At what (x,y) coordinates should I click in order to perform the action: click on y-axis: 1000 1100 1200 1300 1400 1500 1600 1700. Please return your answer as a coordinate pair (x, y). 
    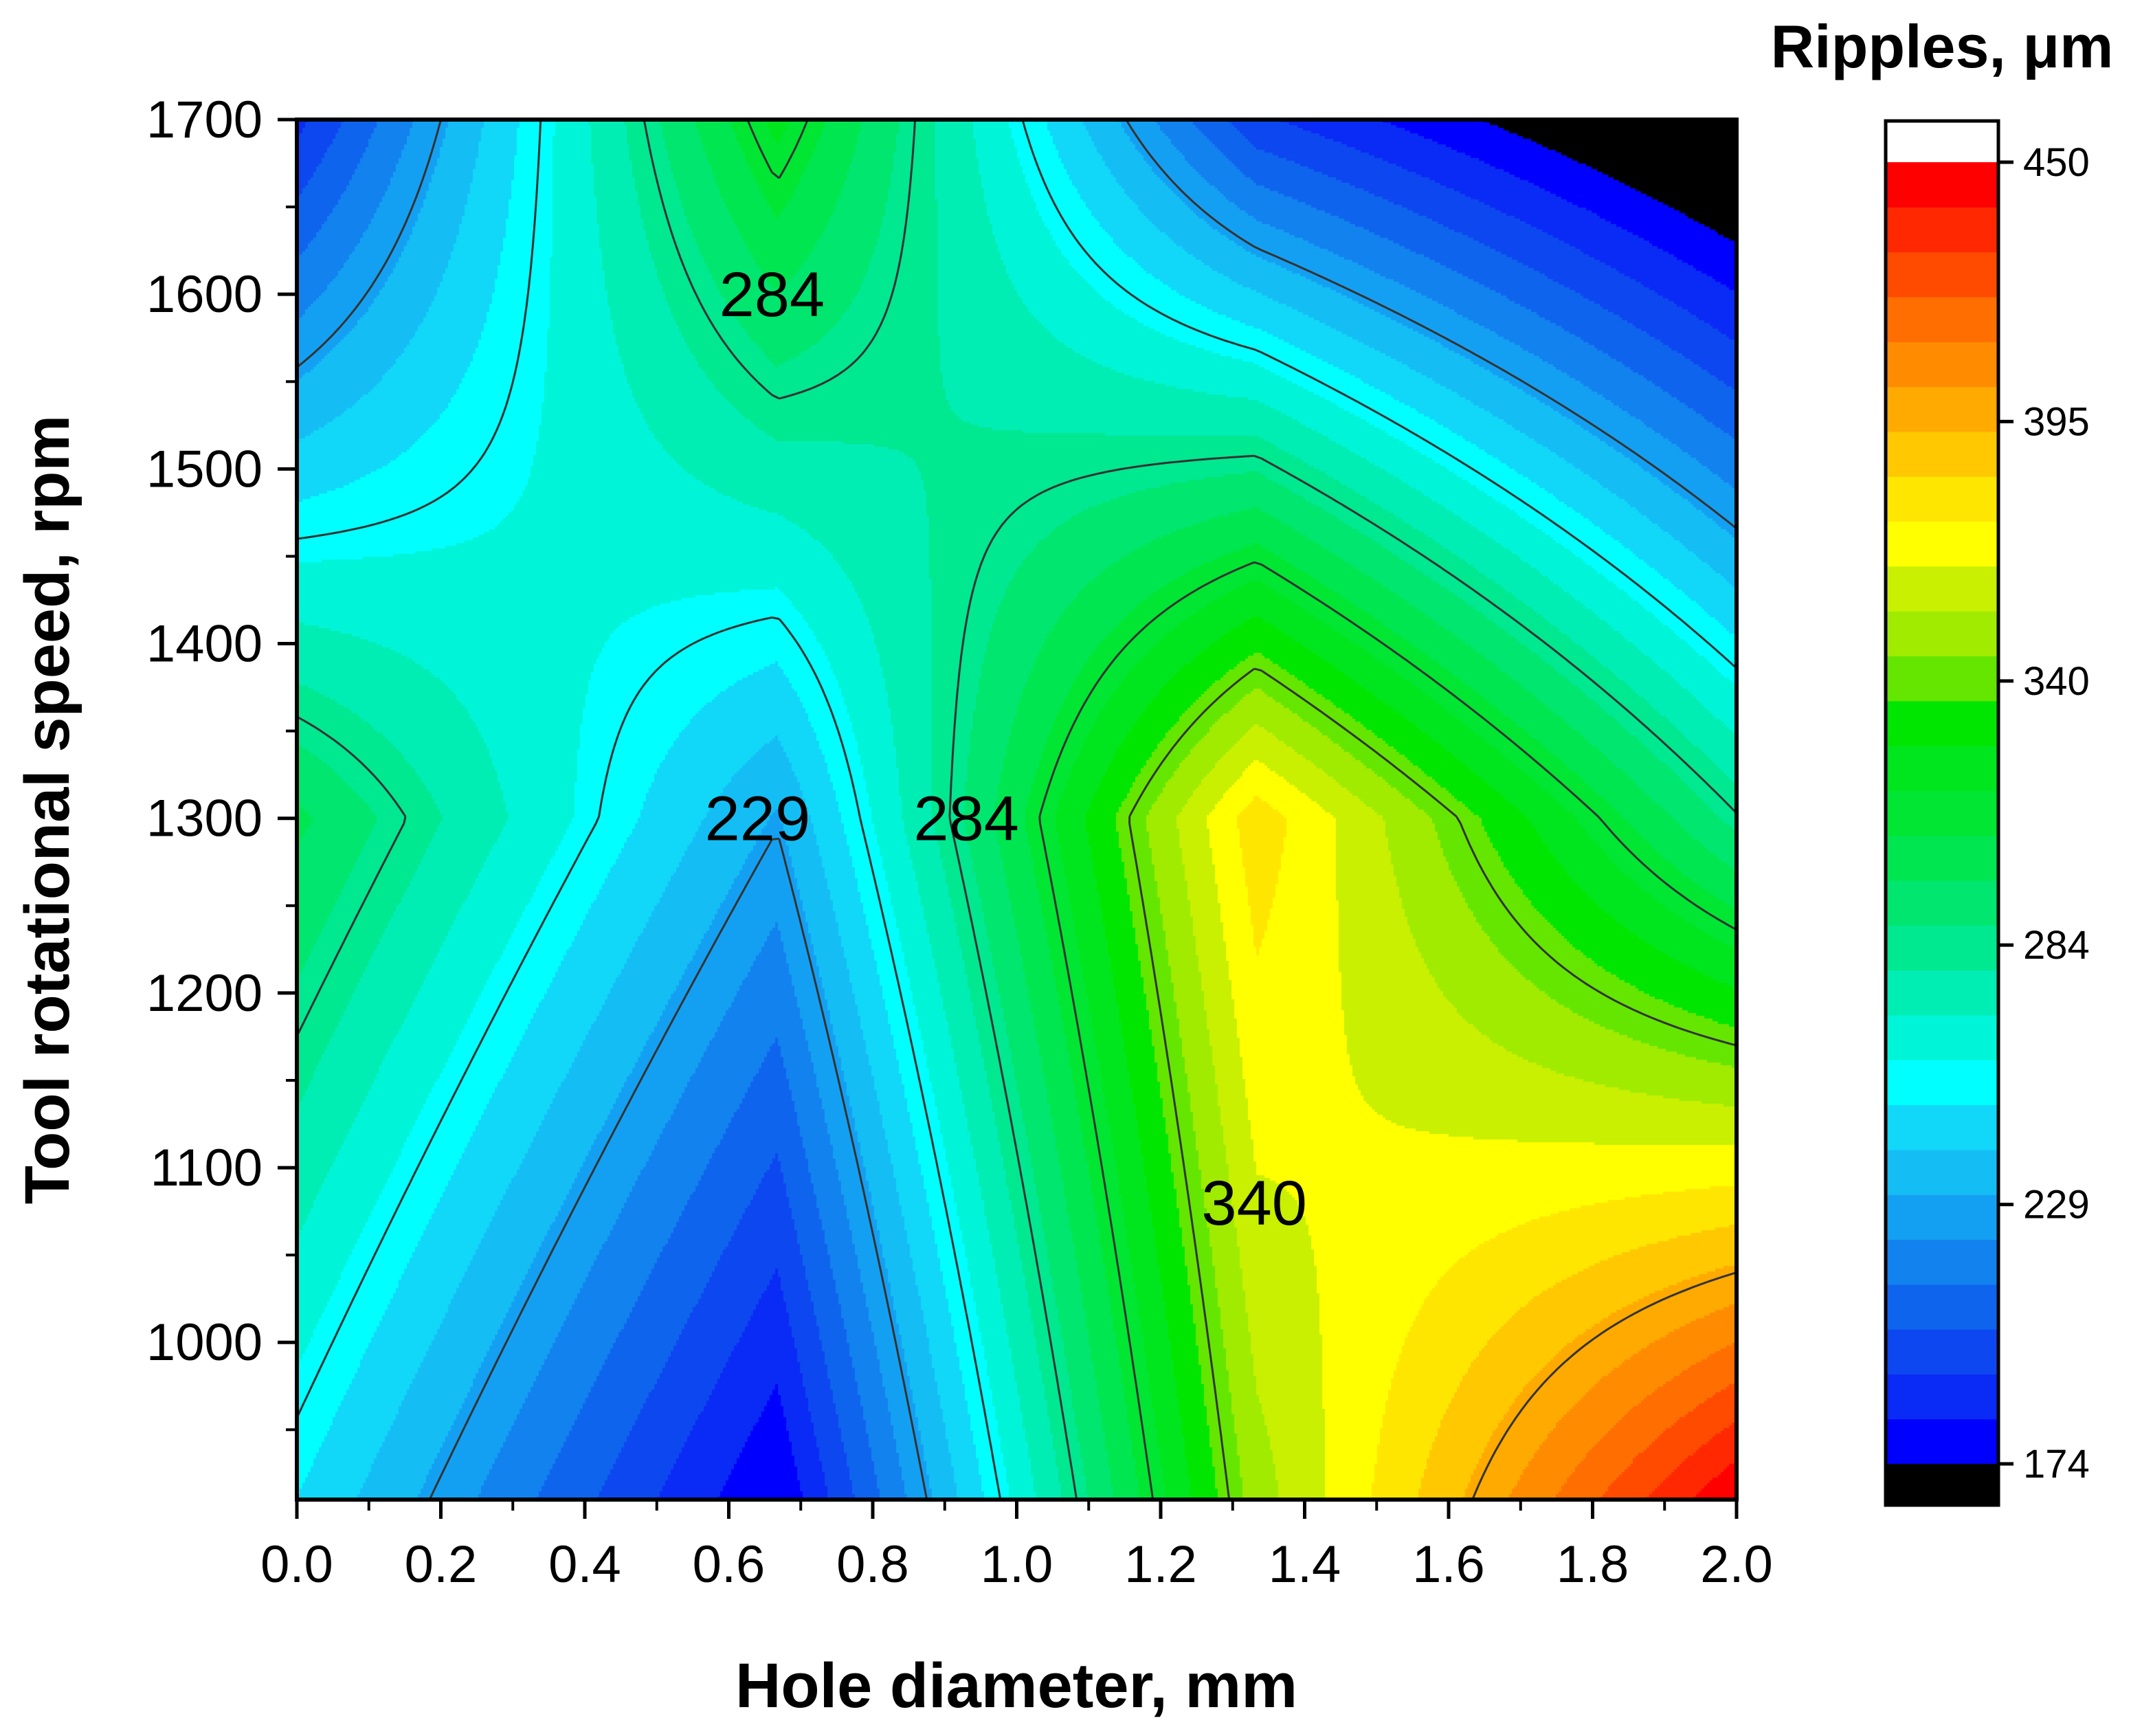
    Looking at the image, I should click on (222, 761).